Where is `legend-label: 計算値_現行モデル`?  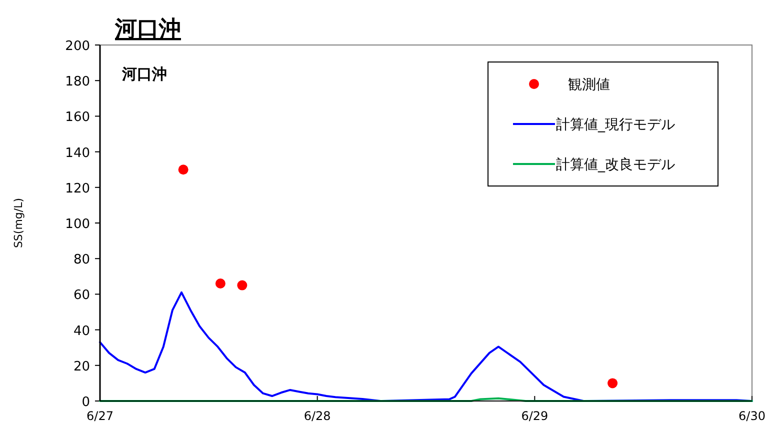 legend-label: 計算値_現行モデル is located at coordinates (615, 125).